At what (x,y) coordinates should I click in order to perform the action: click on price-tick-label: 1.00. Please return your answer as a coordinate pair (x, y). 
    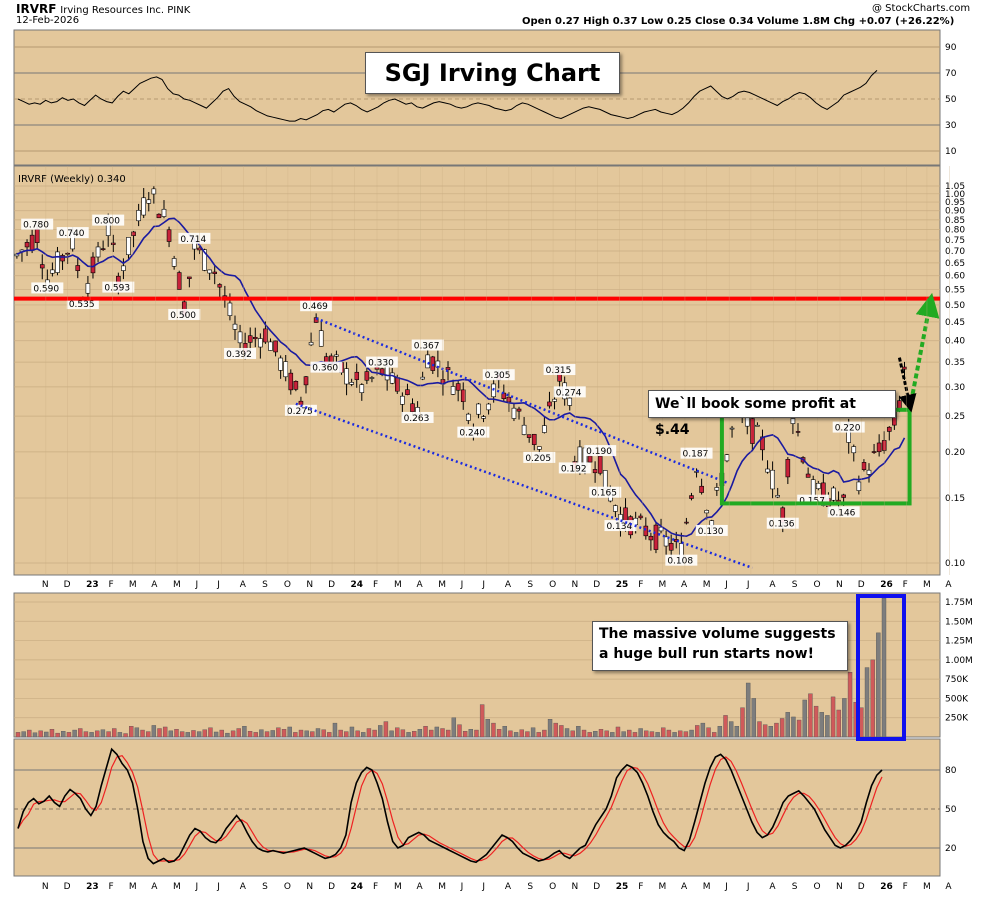
    Looking at the image, I should click on (955, 195).